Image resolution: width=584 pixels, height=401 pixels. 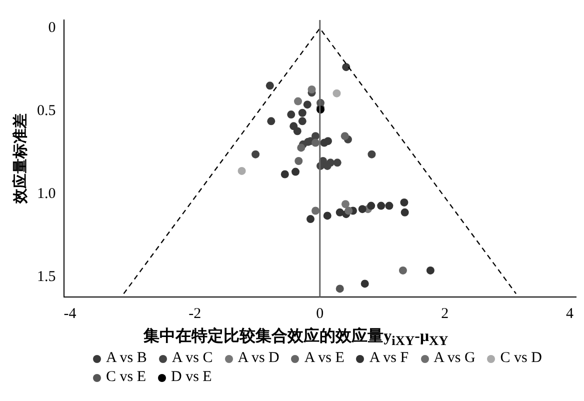 What do you see at coordinates (46, 194) in the screenshot?
I see `y-tick-label: 1.0` at bounding box center [46, 194].